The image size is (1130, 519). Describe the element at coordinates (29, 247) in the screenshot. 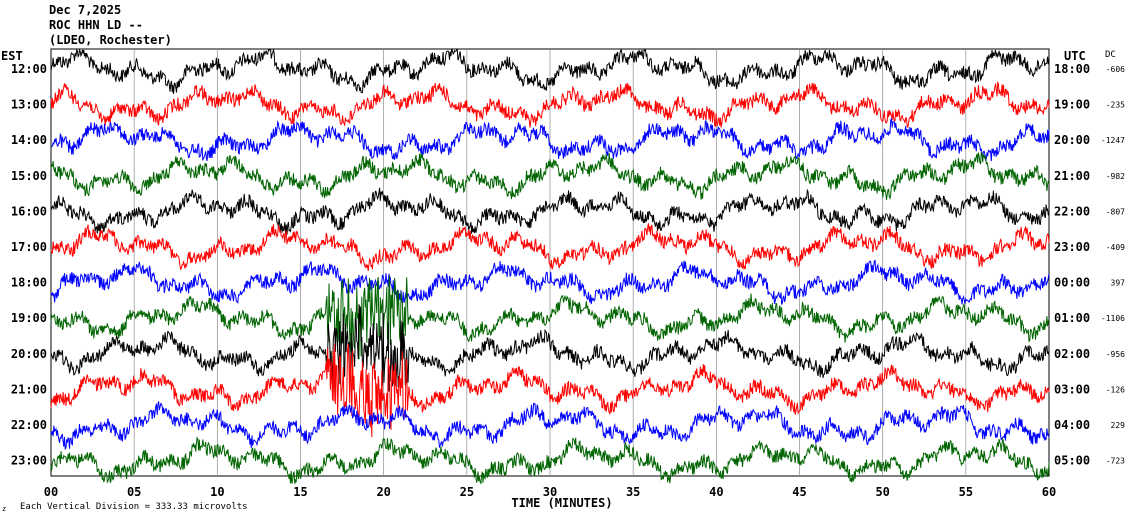

I see `est-hour-label: 17:00` at that location.